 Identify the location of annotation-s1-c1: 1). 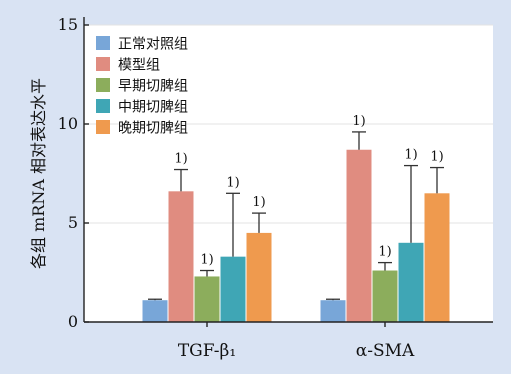
(358, 121).